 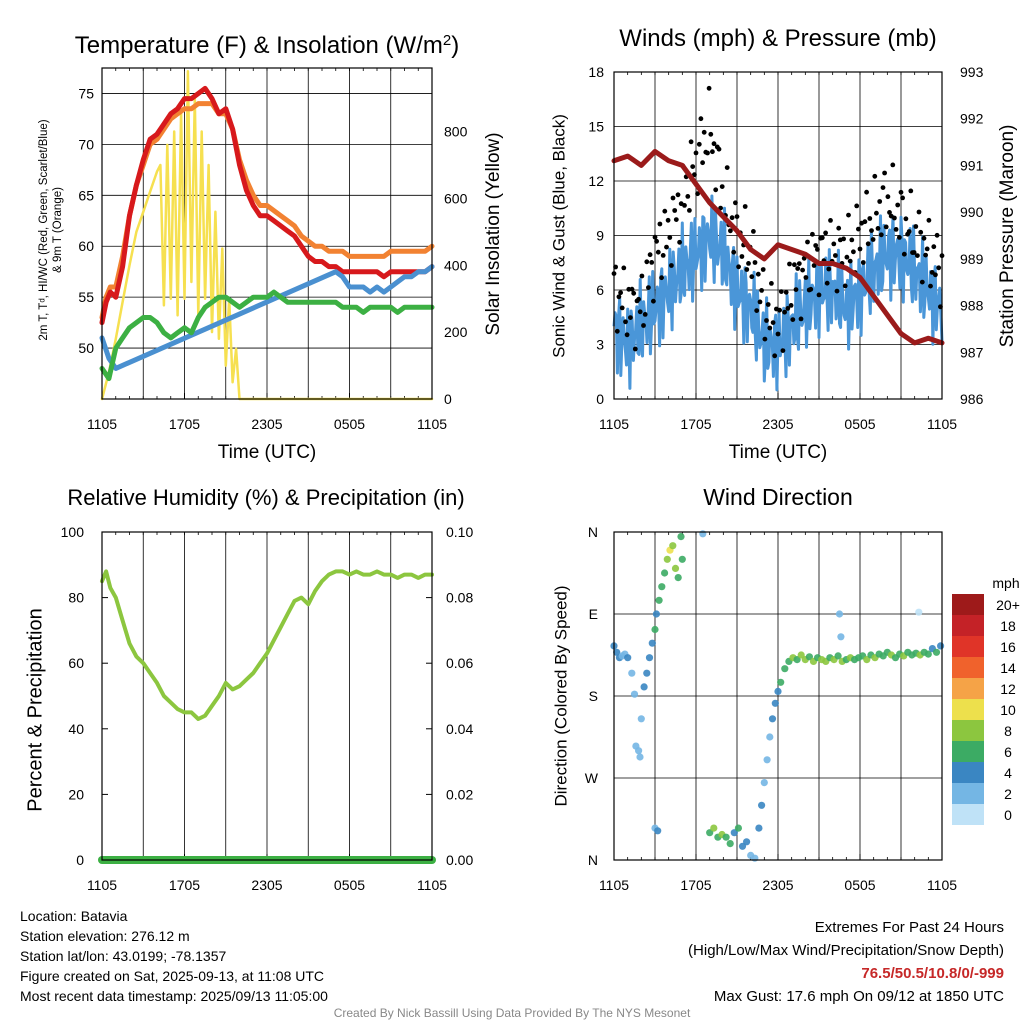 What do you see at coordinates (349, 424) in the screenshot?
I see `temp-xtick-label: 0505` at bounding box center [349, 424].